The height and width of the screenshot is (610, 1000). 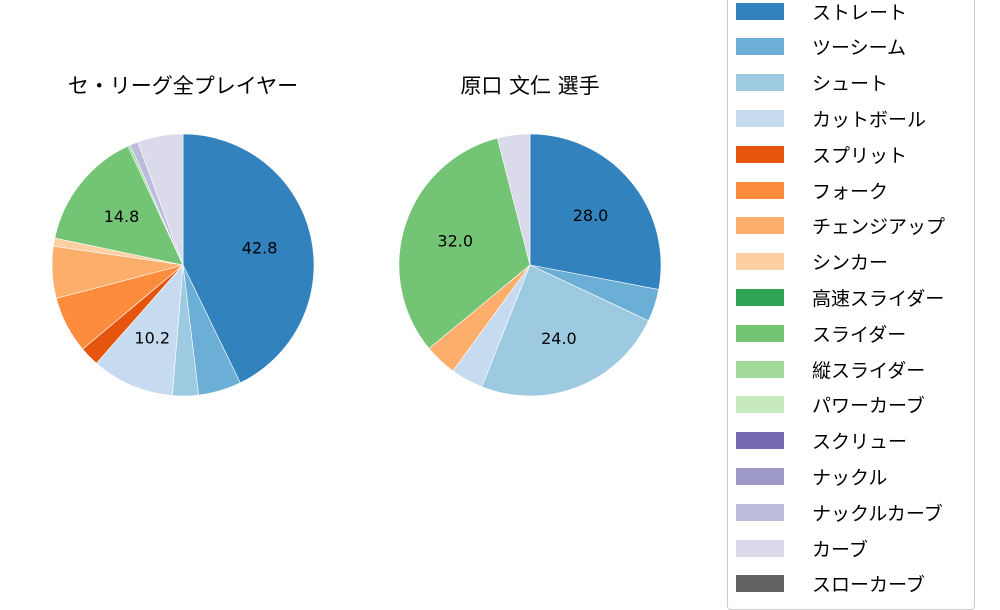 What do you see at coordinates (878, 298) in the screenshot?
I see `legend-label: 高速スライダー` at bounding box center [878, 298].